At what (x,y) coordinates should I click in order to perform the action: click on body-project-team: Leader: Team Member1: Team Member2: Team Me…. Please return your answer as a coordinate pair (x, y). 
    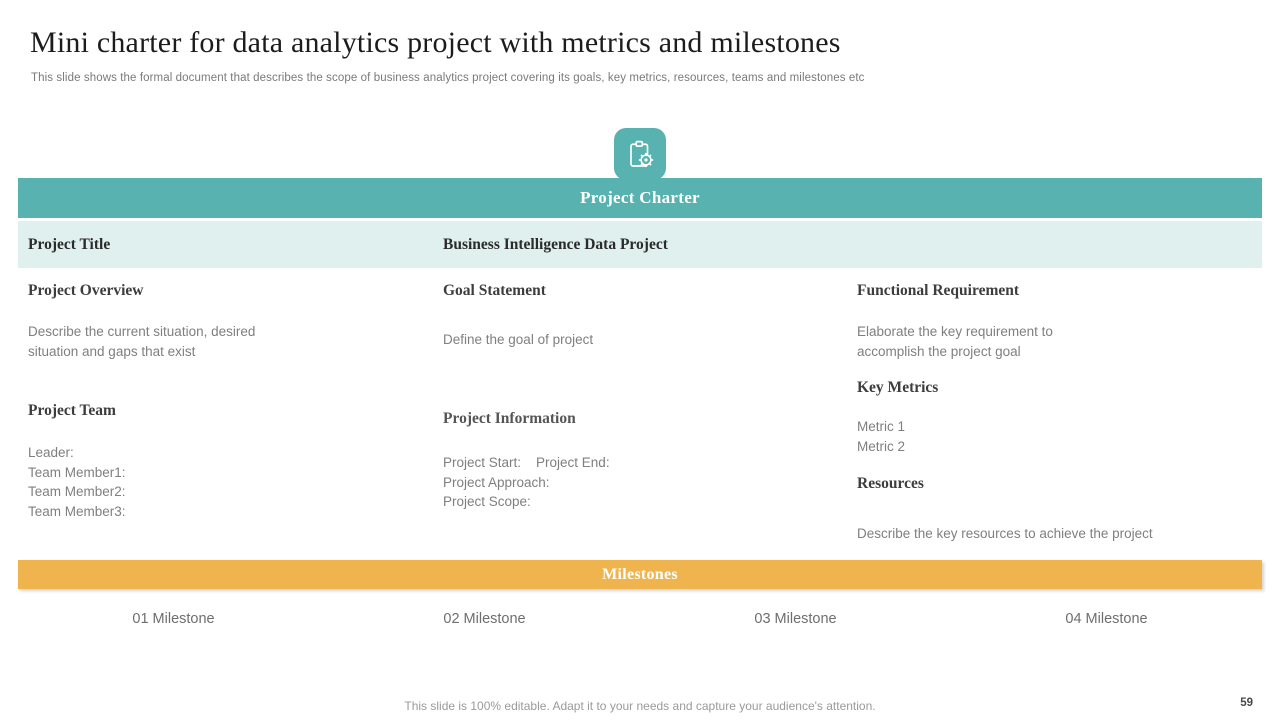
    Looking at the image, I should click on (77, 482).